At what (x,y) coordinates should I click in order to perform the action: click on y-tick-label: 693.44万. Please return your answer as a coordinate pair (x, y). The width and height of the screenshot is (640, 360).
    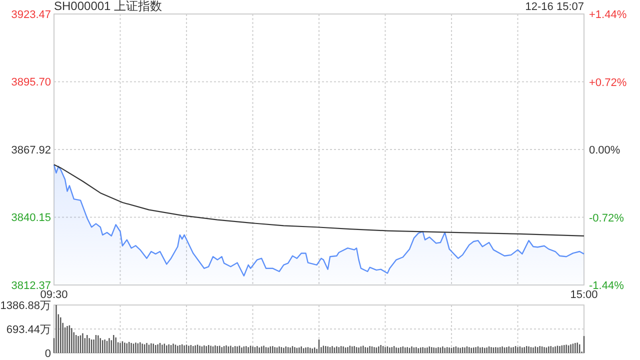
    Looking at the image, I should click on (28, 330).